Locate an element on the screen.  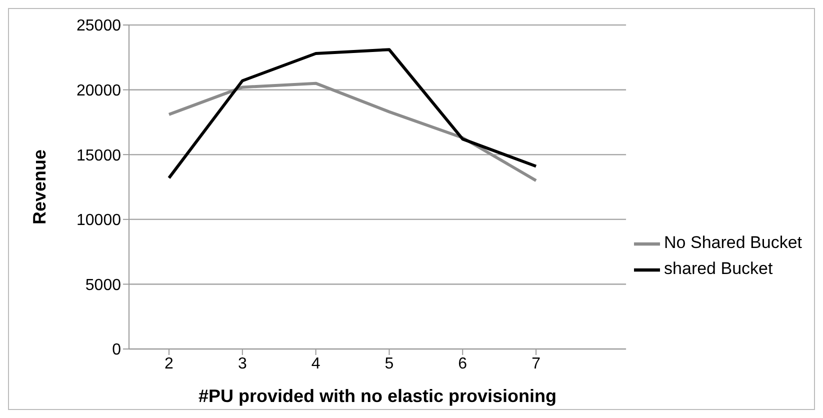
y-tick-label: 25000 is located at coordinates (99, 26).